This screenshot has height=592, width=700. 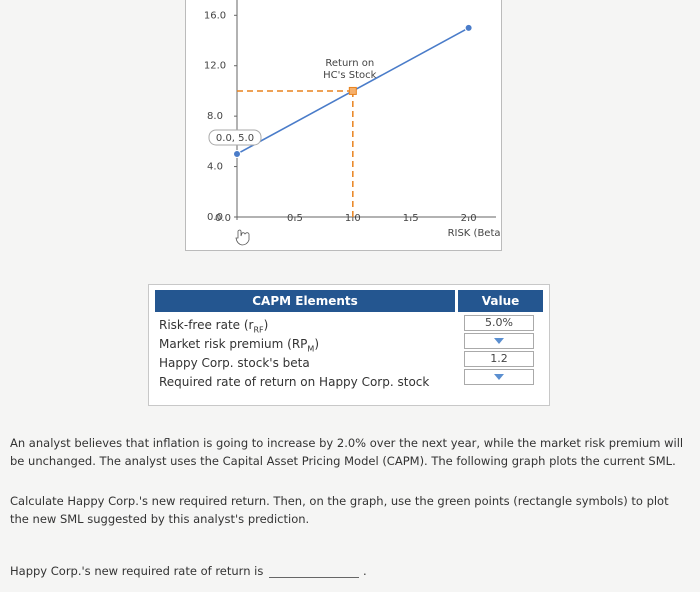 I want to click on value-cell: 1.2, so click(x=499, y=359).